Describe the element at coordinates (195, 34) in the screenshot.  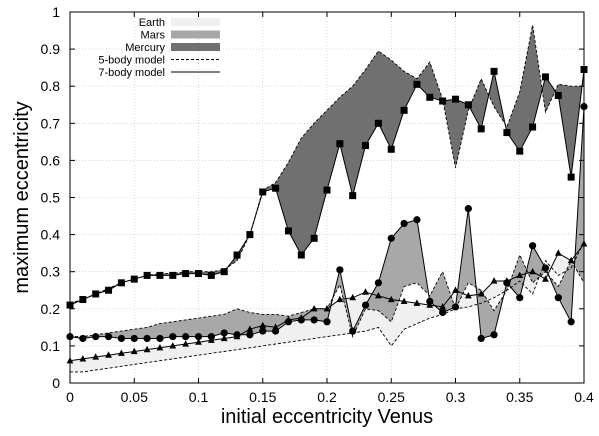
I see `legend-swatch-mars` at that location.